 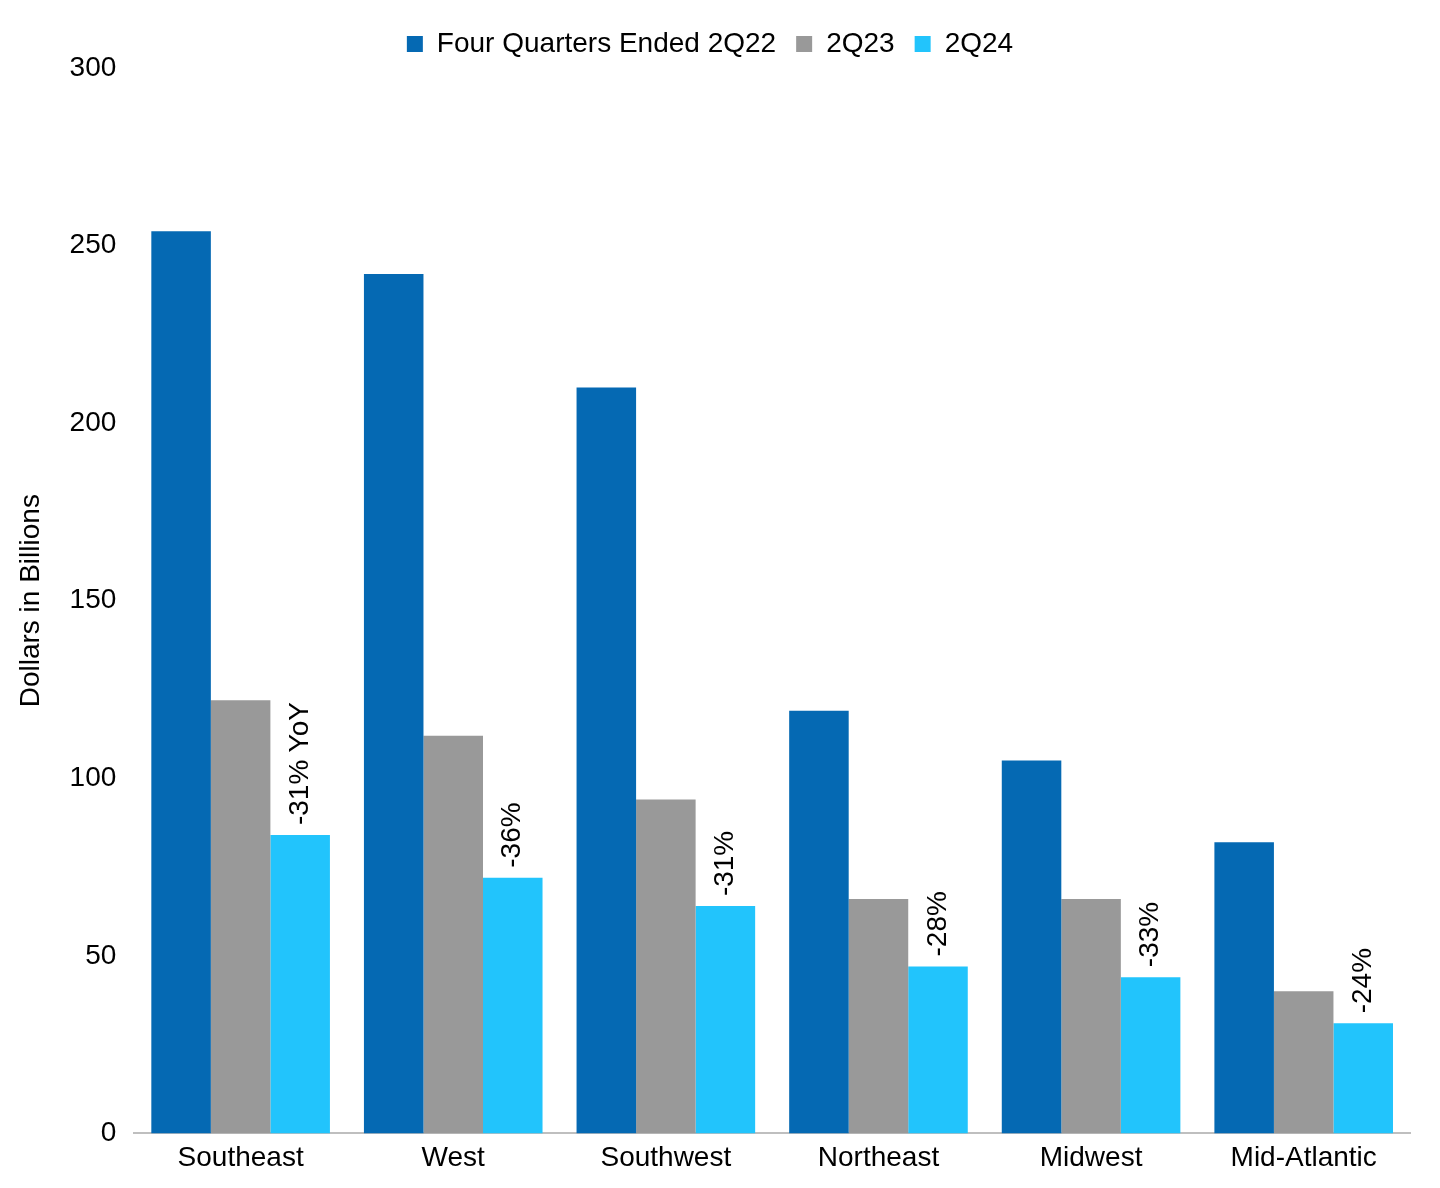 What do you see at coordinates (1091, 1156) in the screenshot?
I see `x-tick-label: Midwest` at bounding box center [1091, 1156].